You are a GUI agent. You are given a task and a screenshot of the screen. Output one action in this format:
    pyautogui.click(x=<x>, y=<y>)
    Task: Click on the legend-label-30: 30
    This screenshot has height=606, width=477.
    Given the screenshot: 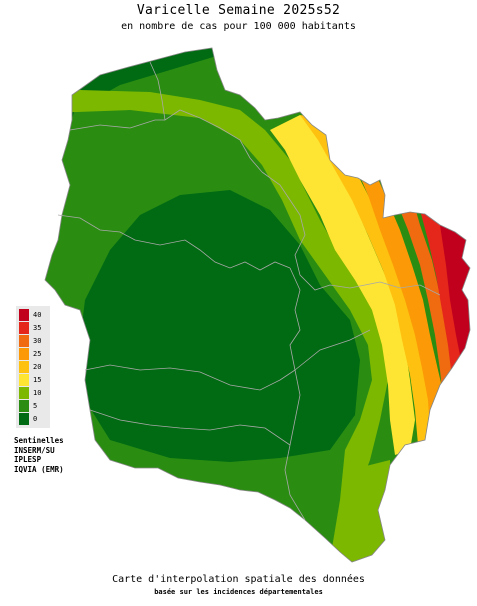 What is the action you would take?
    pyautogui.click(x=37, y=341)
    